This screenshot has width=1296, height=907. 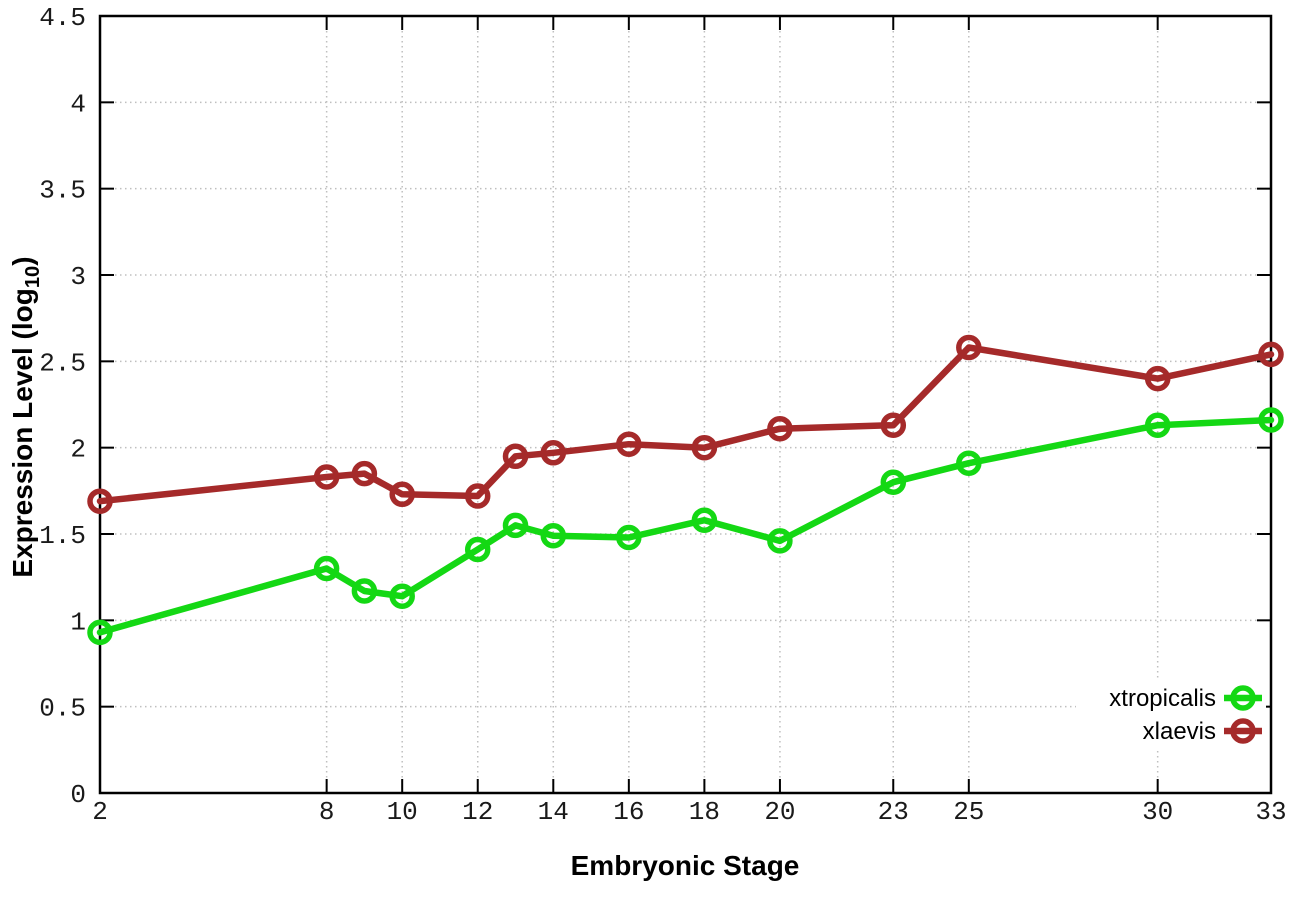 I want to click on x-tick-label: 2, so click(x=100, y=812).